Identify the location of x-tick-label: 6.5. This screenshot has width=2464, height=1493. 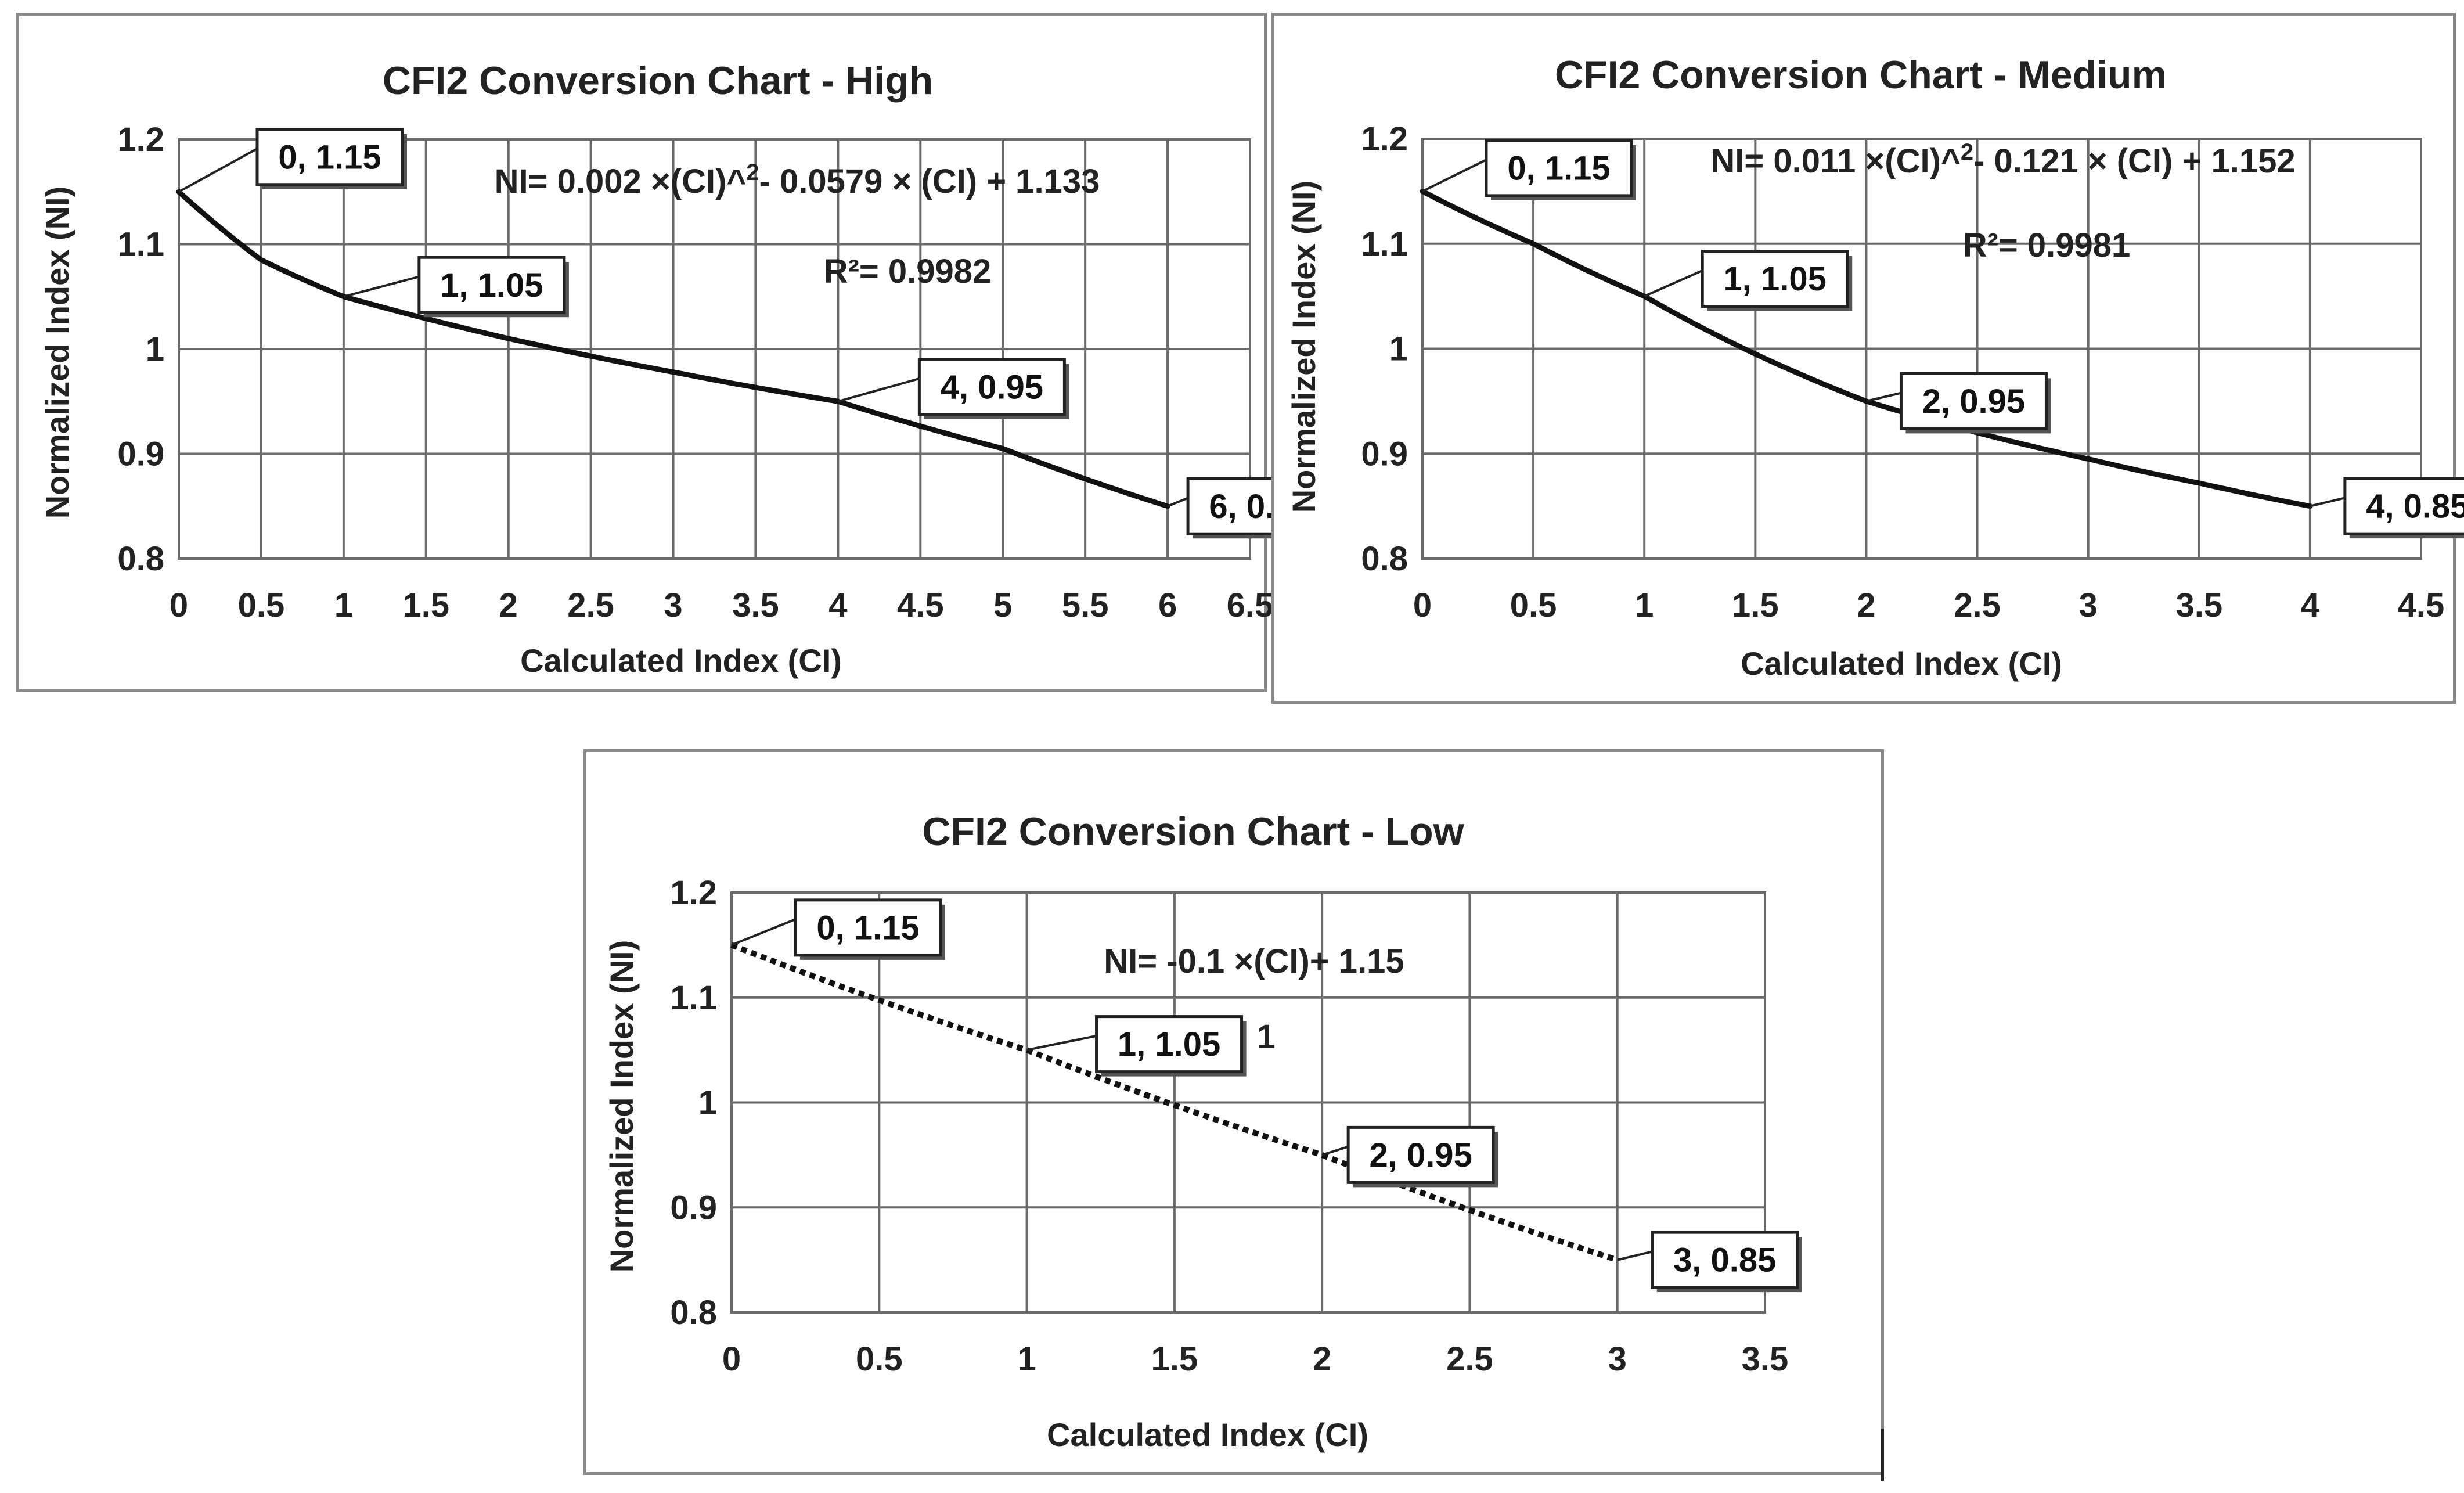
(1250, 605).